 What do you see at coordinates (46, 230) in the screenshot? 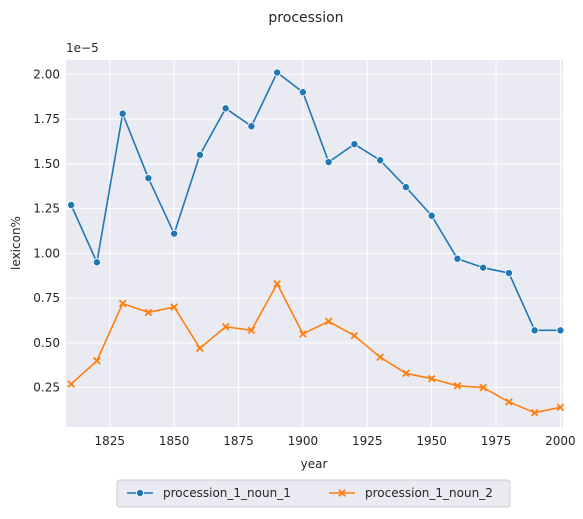
I see `y-axis-ticks: 0.25 0.50 0.75 1.00 1.25 1.50 1.75 2.00` at bounding box center [46, 230].